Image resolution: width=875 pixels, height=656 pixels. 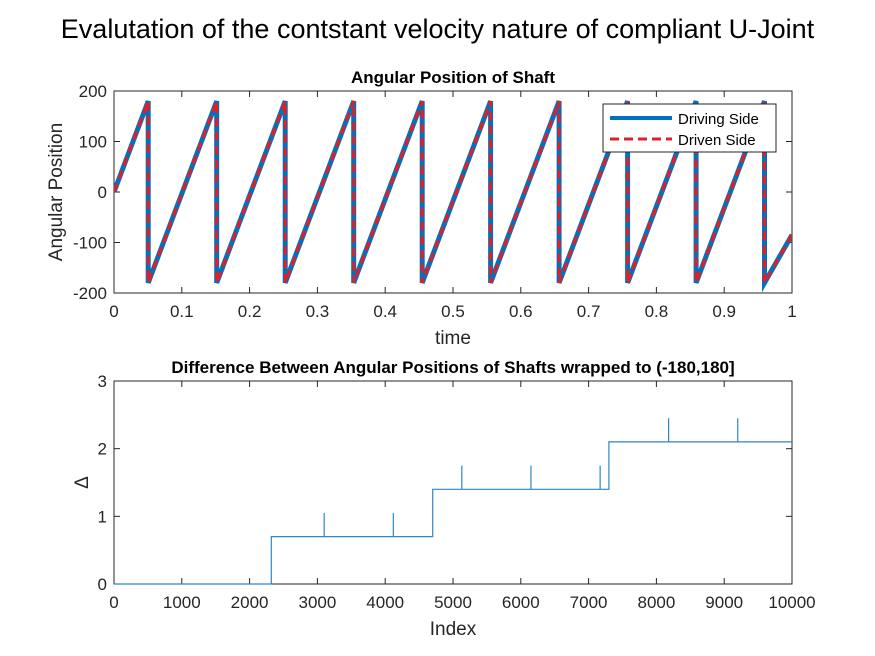 I want to click on x-tick-label: 10000, so click(x=791, y=602).